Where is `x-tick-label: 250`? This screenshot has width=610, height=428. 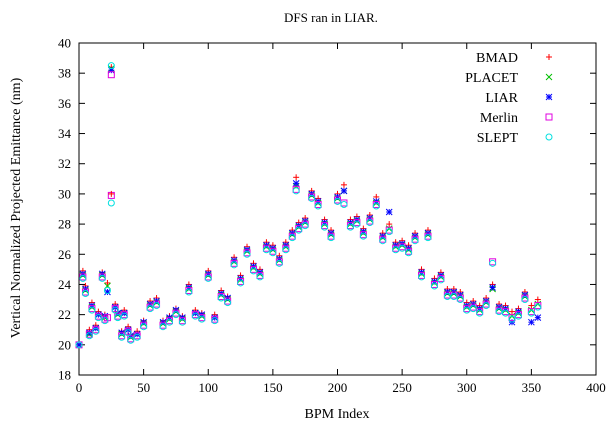 x-tick-label: 250 is located at coordinates (402, 387).